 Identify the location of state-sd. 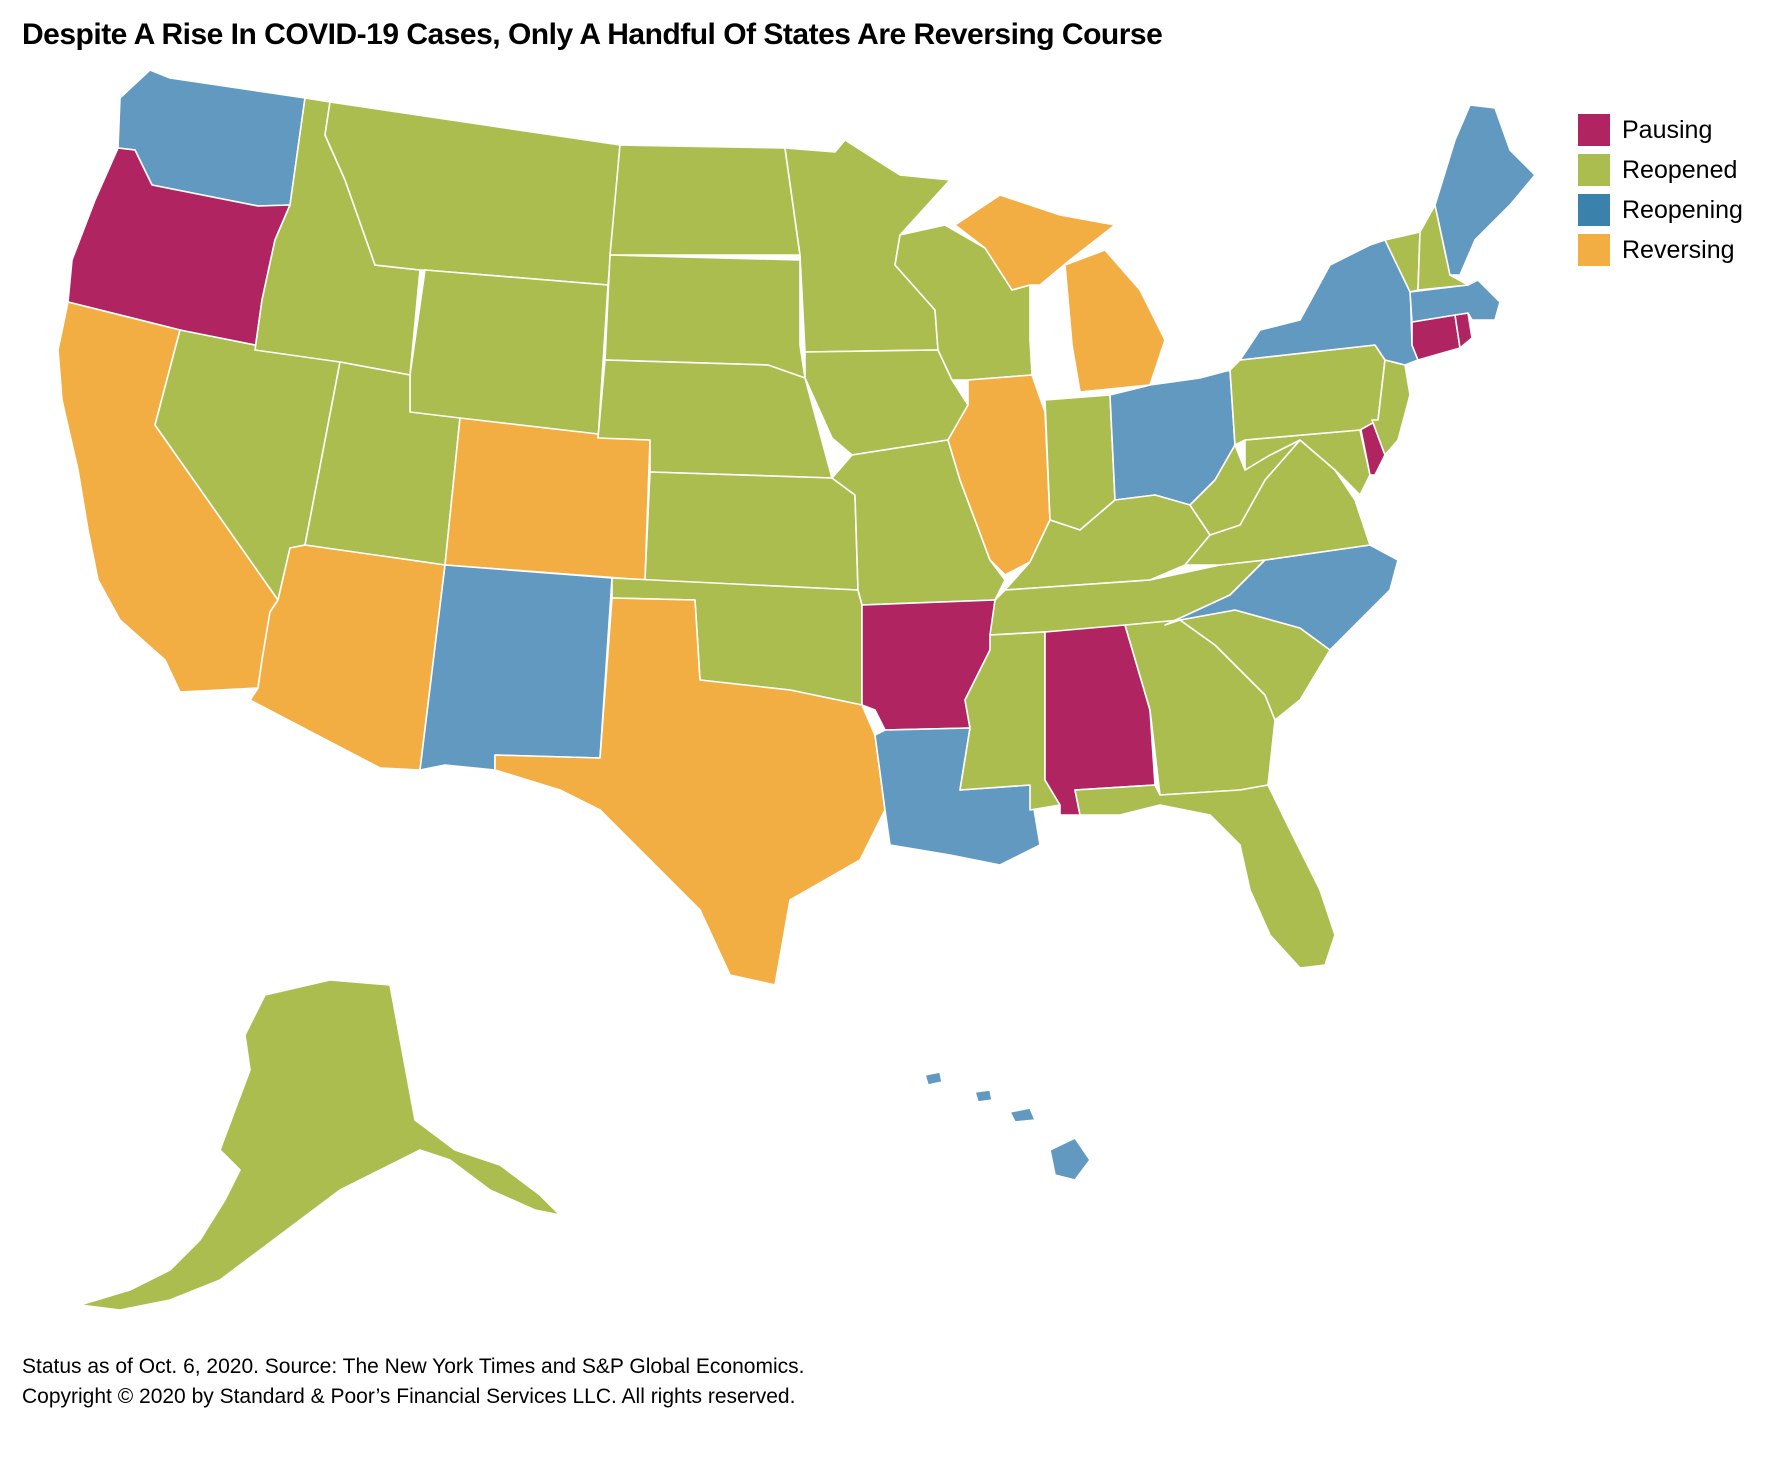
(705, 316).